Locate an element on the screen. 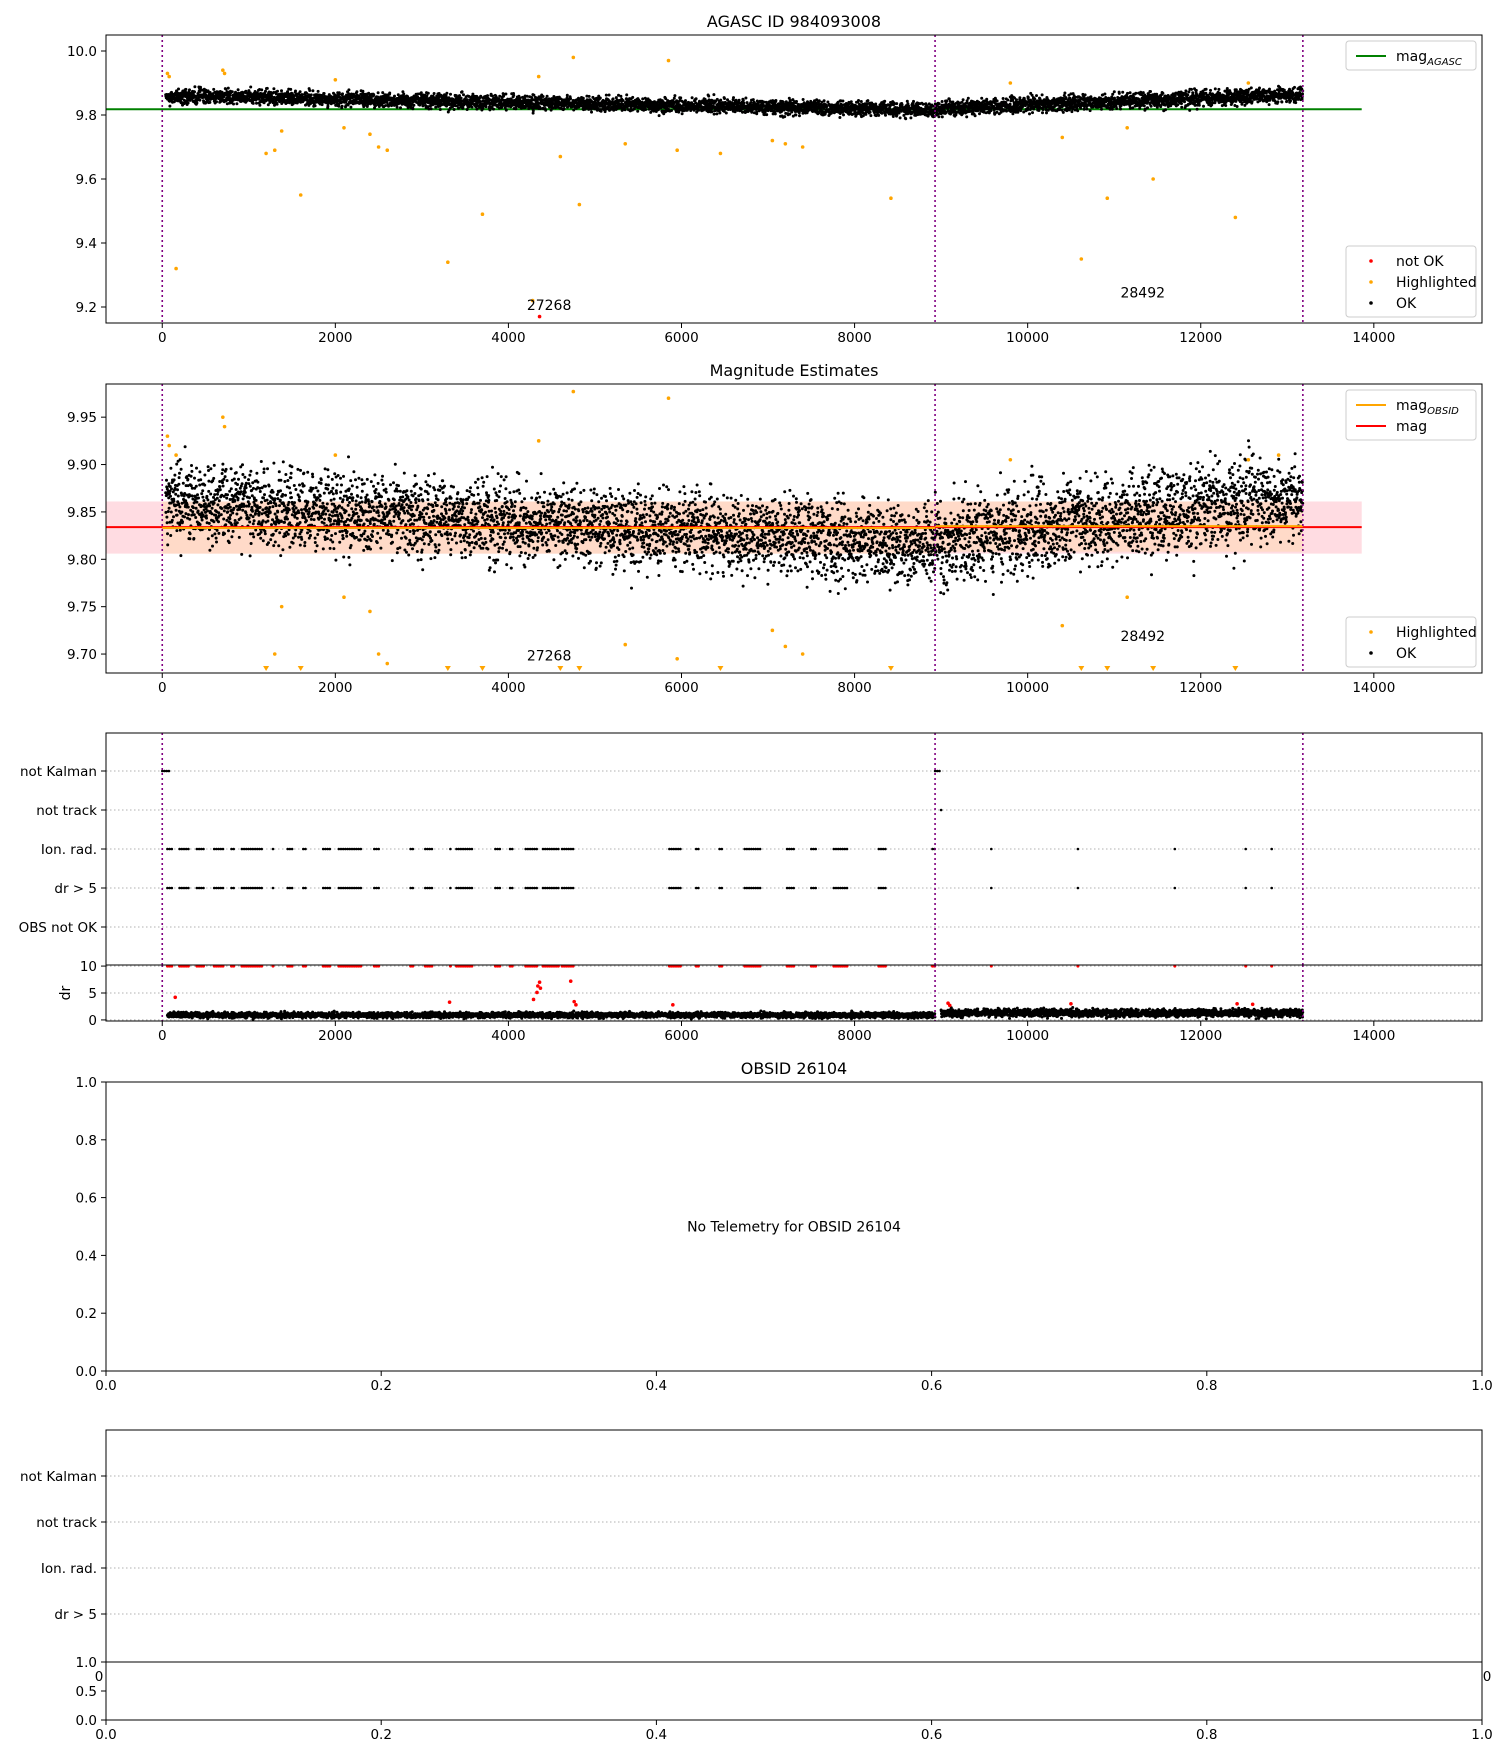 This screenshot has width=1500, height=1750. category-label: not Kalman is located at coordinates (58, 1477).